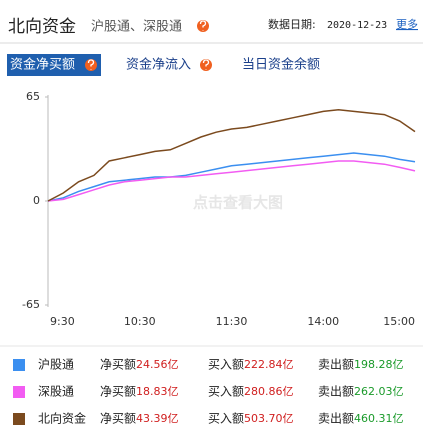 This screenshot has width=423, height=437. What do you see at coordinates (399, 321) in the screenshot?
I see `x-tick-label: 15:00` at bounding box center [399, 321].